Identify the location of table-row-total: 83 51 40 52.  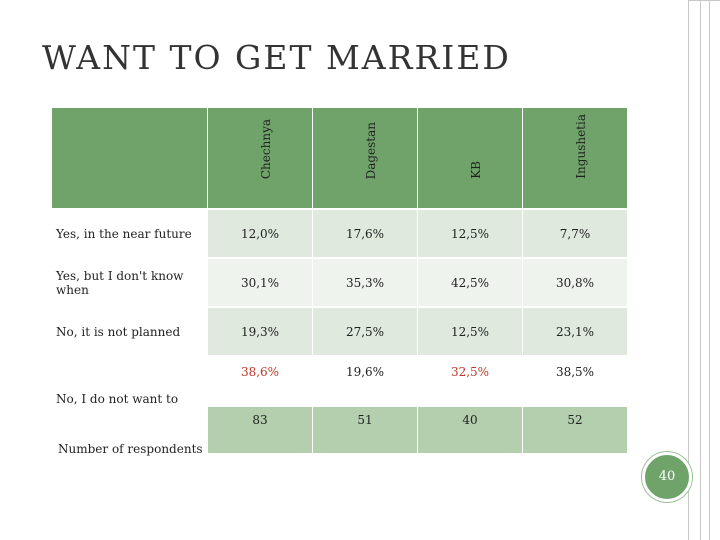
(339, 429).